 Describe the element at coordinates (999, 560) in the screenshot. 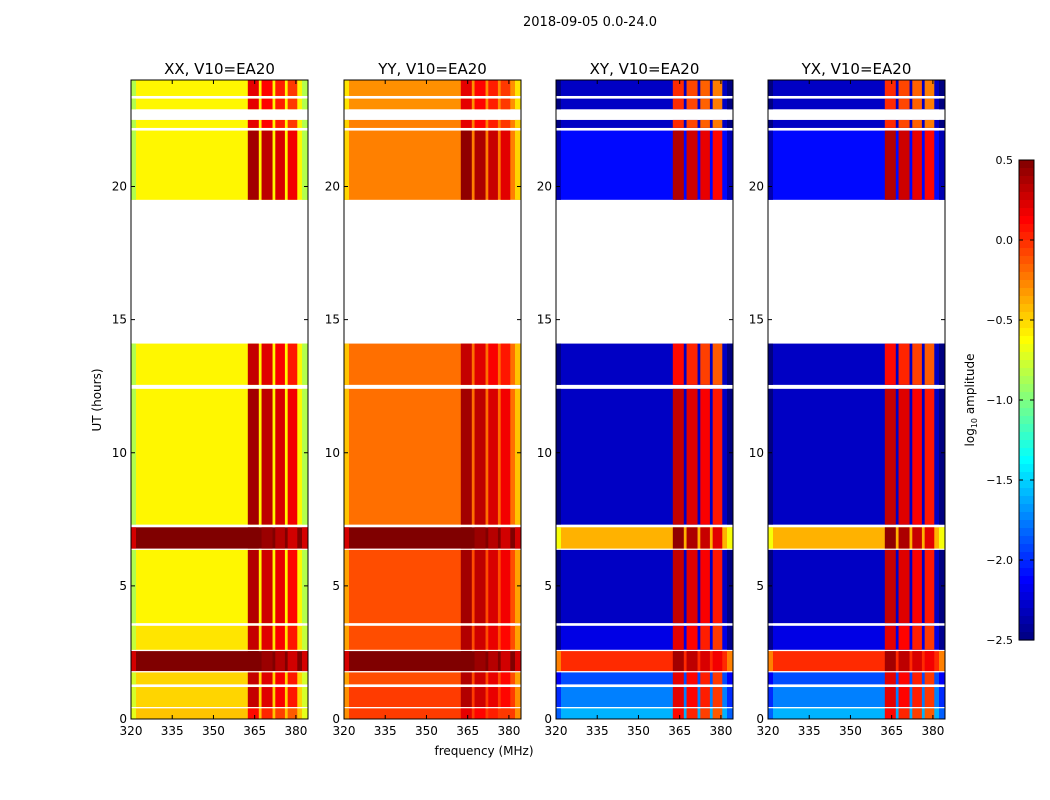

I see `colorbar-tick-label: −2.0` at that location.